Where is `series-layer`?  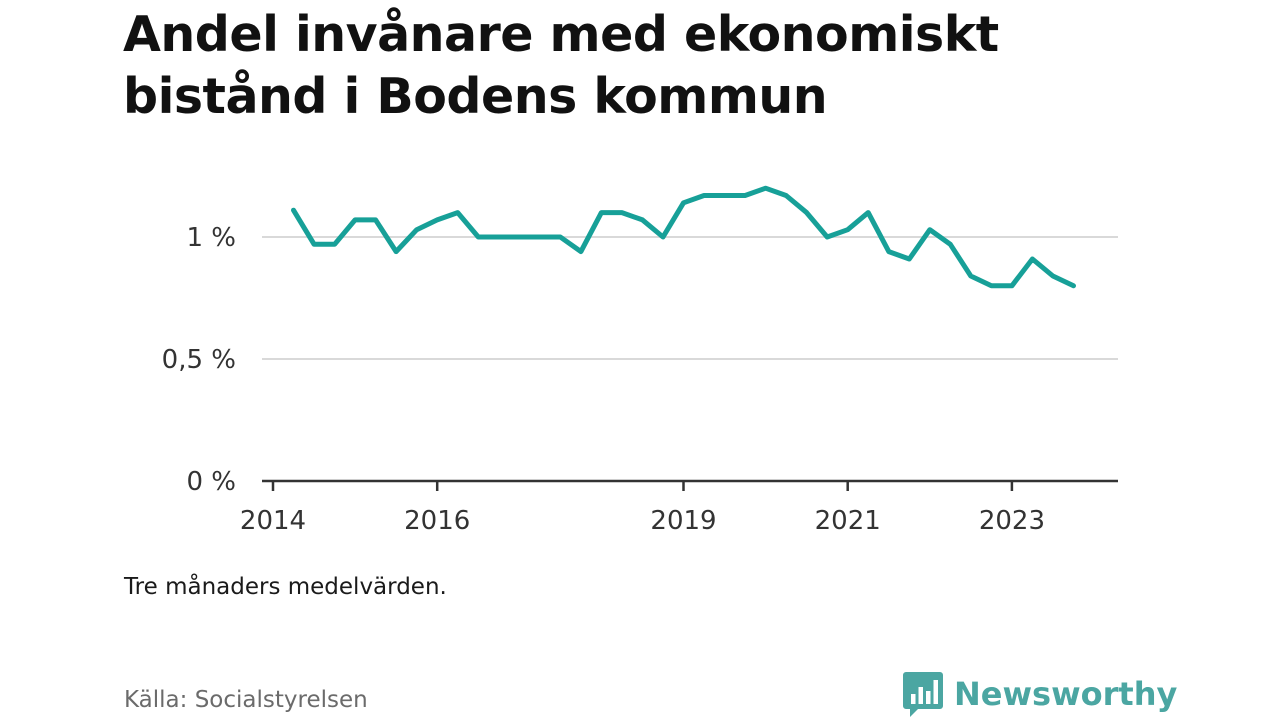 series-layer is located at coordinates (683, 237).